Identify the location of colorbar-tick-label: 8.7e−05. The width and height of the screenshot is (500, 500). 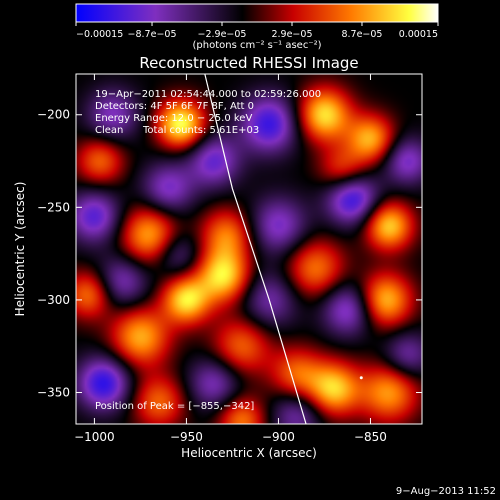
(361, 34).